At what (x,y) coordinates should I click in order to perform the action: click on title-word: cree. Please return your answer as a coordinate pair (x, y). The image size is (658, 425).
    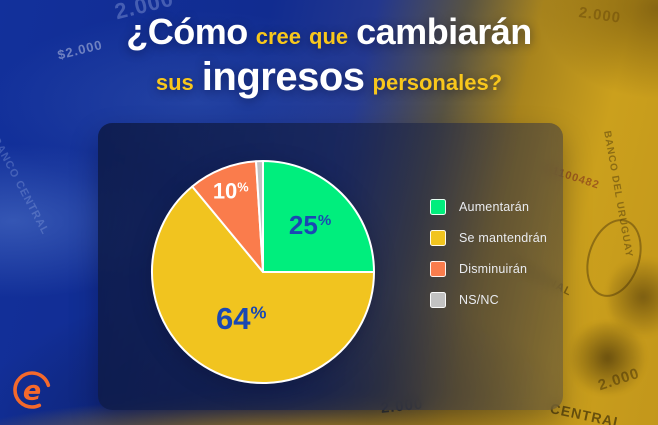
    Looking at the image, I should click on (278, 36).